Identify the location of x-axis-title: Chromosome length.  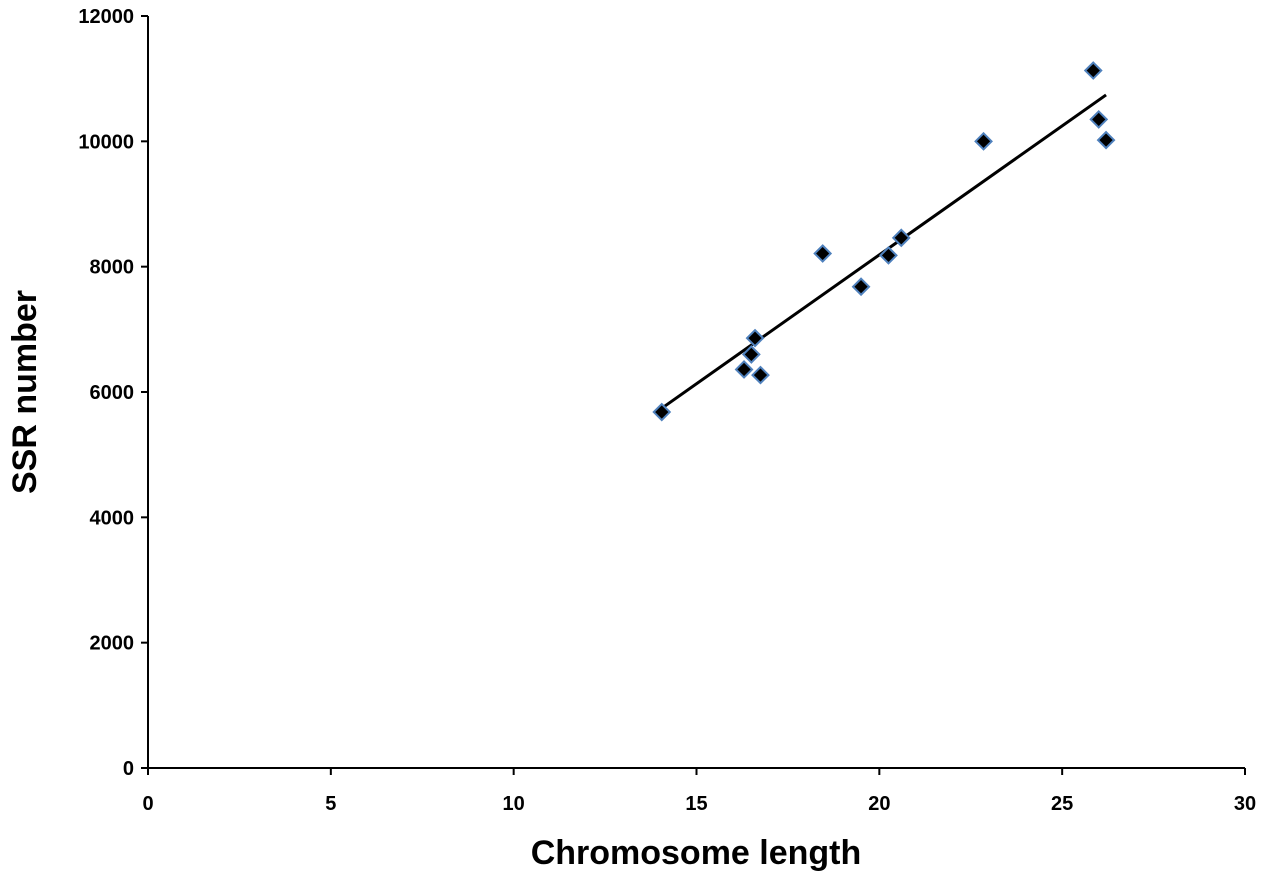
(696, 853).